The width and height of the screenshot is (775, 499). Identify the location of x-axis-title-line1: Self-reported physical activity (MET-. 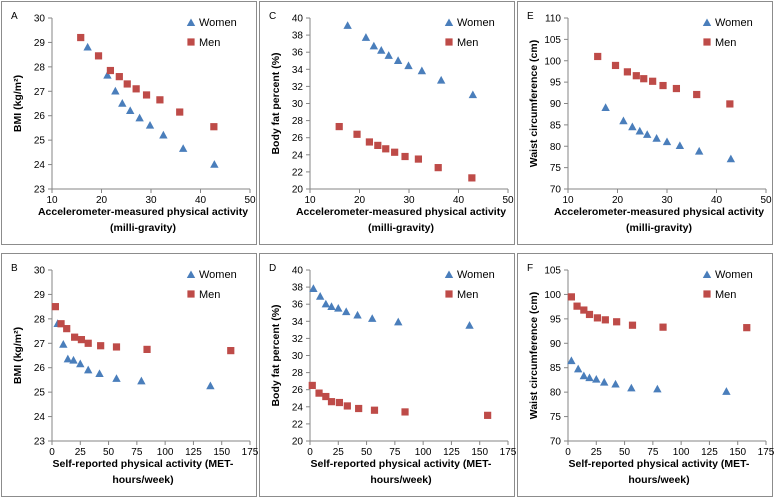
(659, 464).